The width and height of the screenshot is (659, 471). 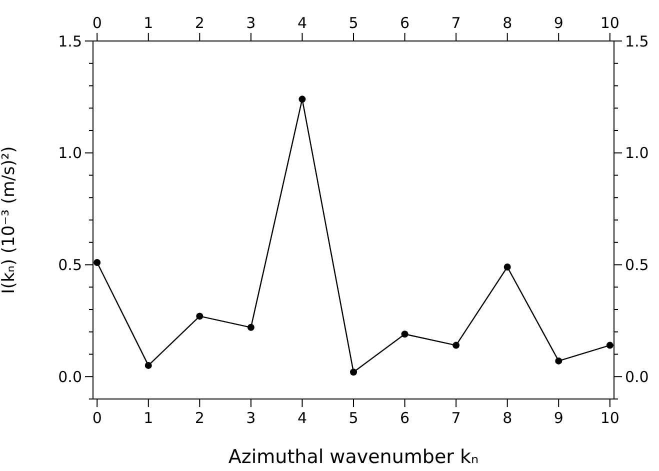 What do you see at coordinates (610, 418) in the screenshot?
I see `x2-tick-label: 10` at bounding box center [610, 418].